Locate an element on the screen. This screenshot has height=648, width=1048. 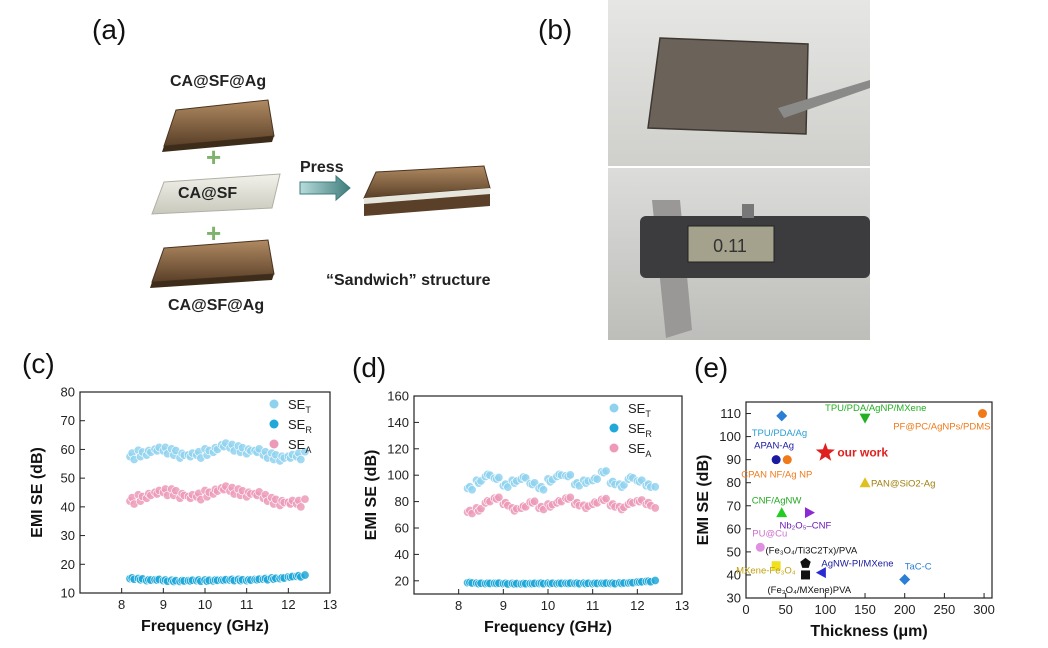
press-arrow-icon is located at coordinates (325, 188).